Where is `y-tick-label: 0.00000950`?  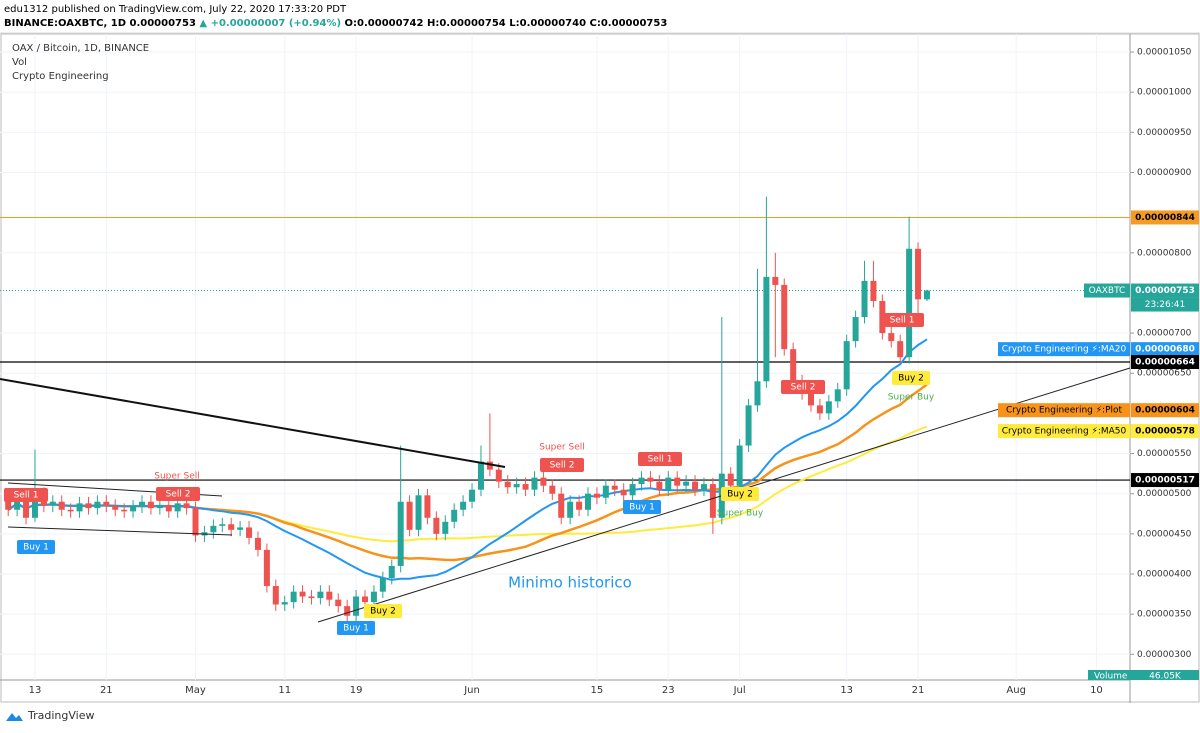
y-tick-label: 0.00000950 is located at coordinates (1164, 133).